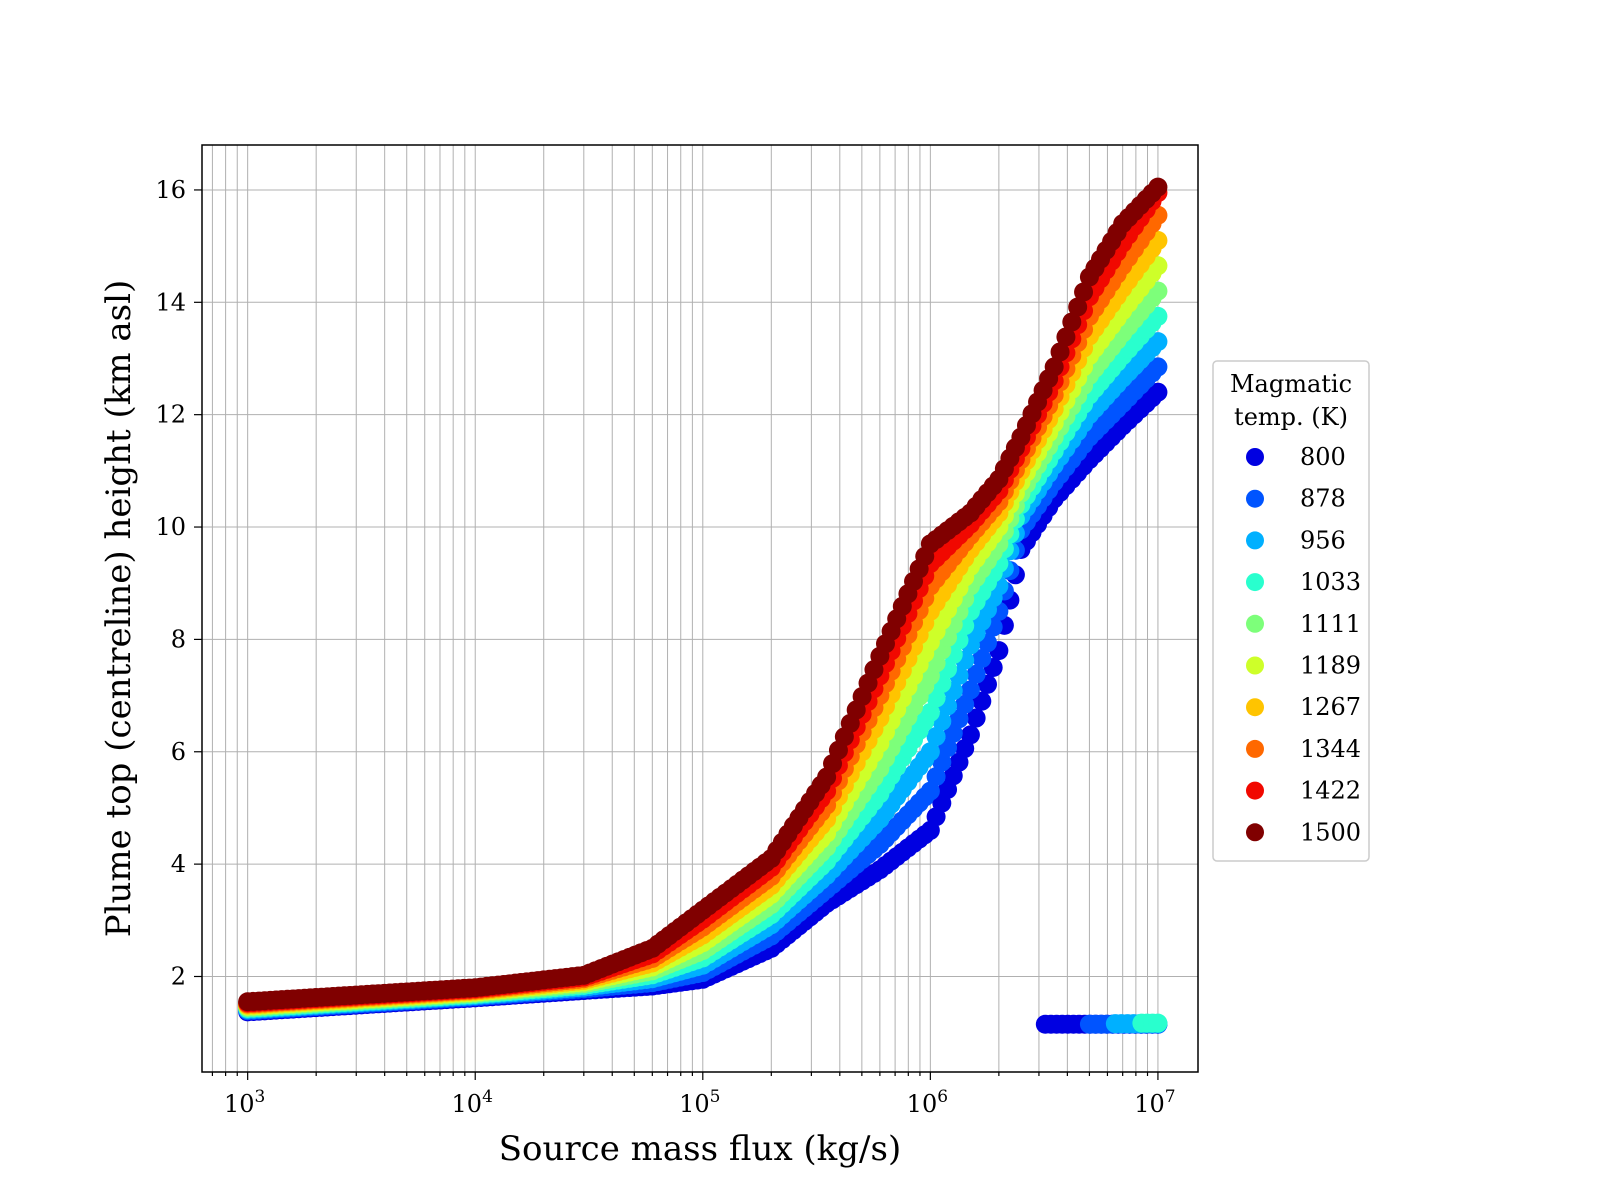 This screenshot has width=1600, height=1200. I want to click on legend-title: Magmatic, so click(1291, 384).